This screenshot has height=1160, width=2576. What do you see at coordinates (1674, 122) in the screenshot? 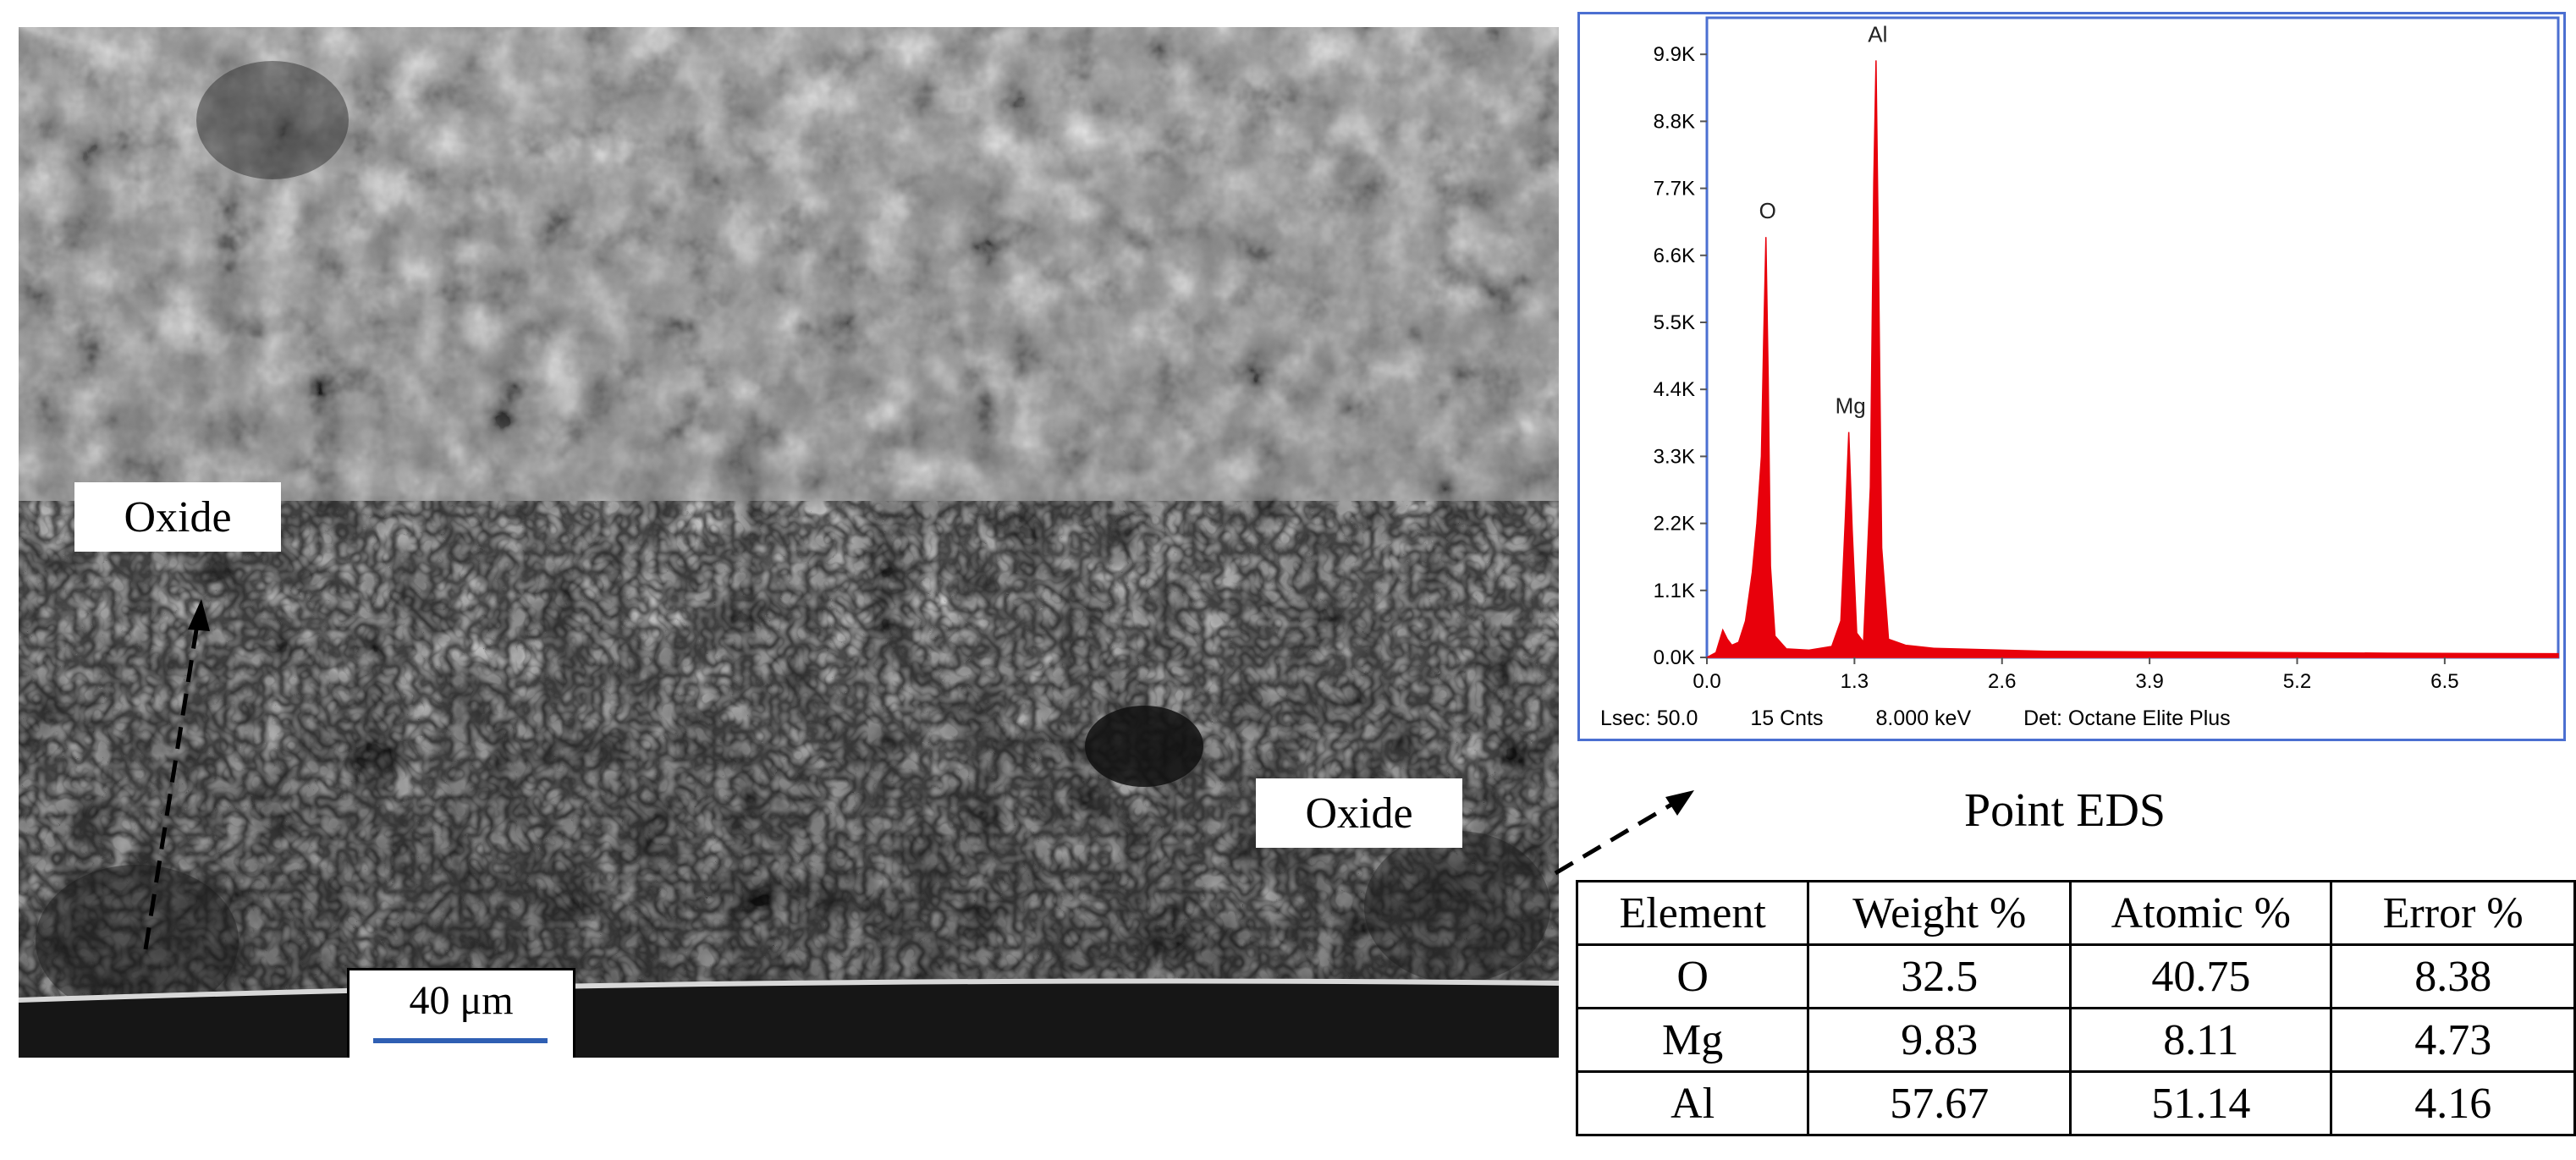
I see `y-tick-label: 8.8K` at bounding box center [1674, 122].